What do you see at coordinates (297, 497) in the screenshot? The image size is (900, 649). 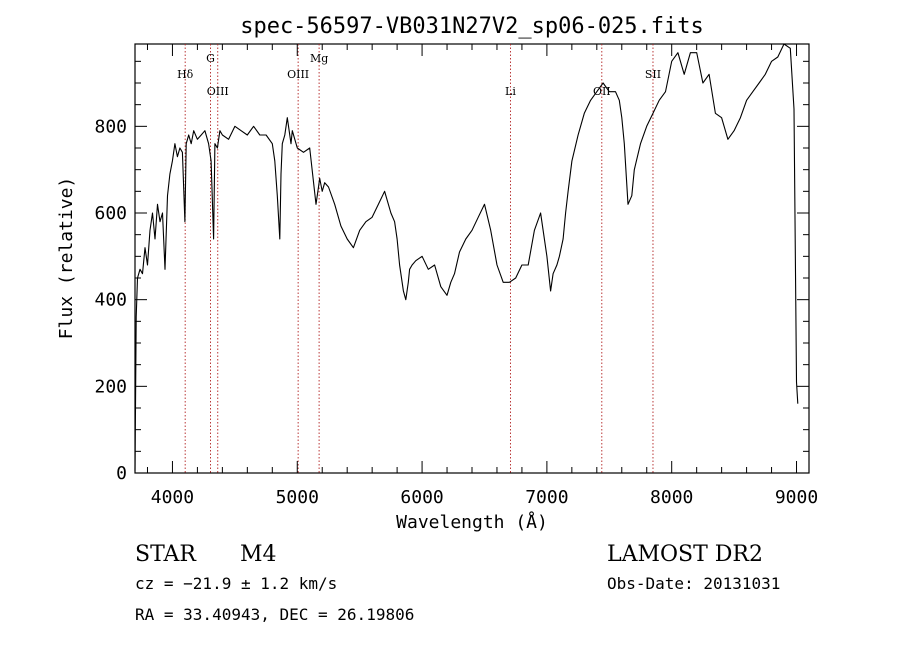 I see `x-tick-label: 5000` at bounding box center [297, 497].